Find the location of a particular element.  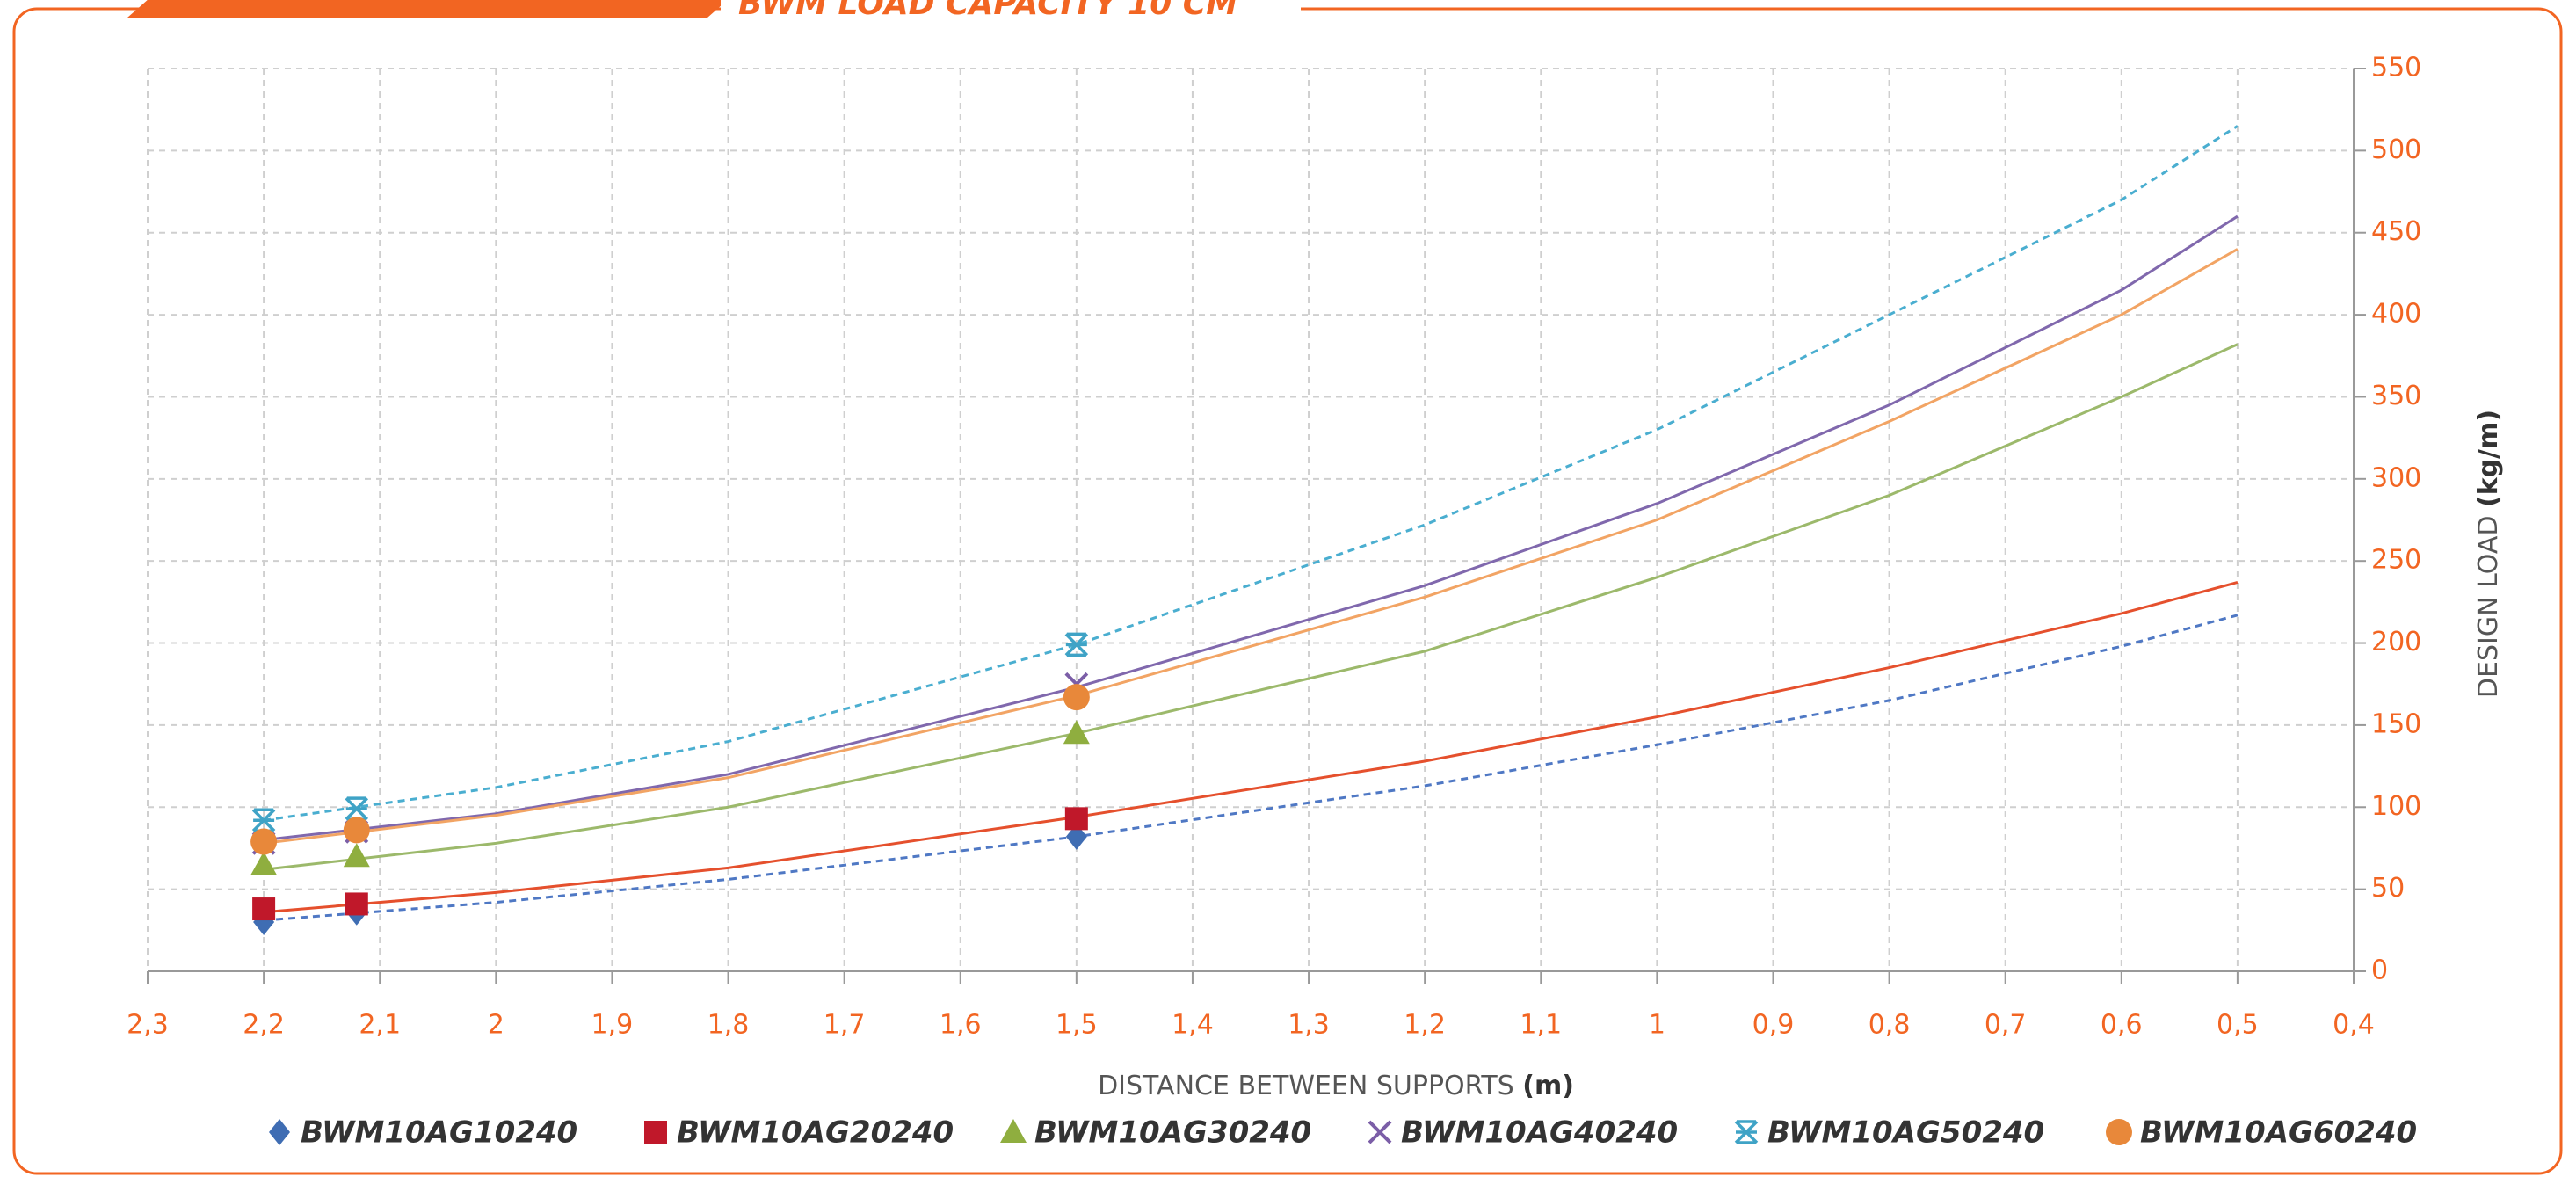

x-tick-label: 0,9 is located at coordinates (1773, 1025).